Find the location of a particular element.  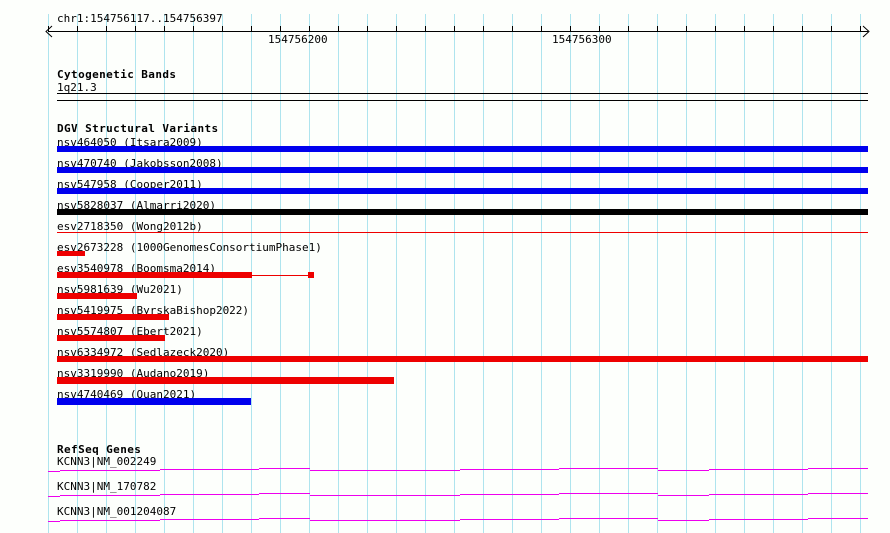

ruler-axis is located at coordinates (458, 31).